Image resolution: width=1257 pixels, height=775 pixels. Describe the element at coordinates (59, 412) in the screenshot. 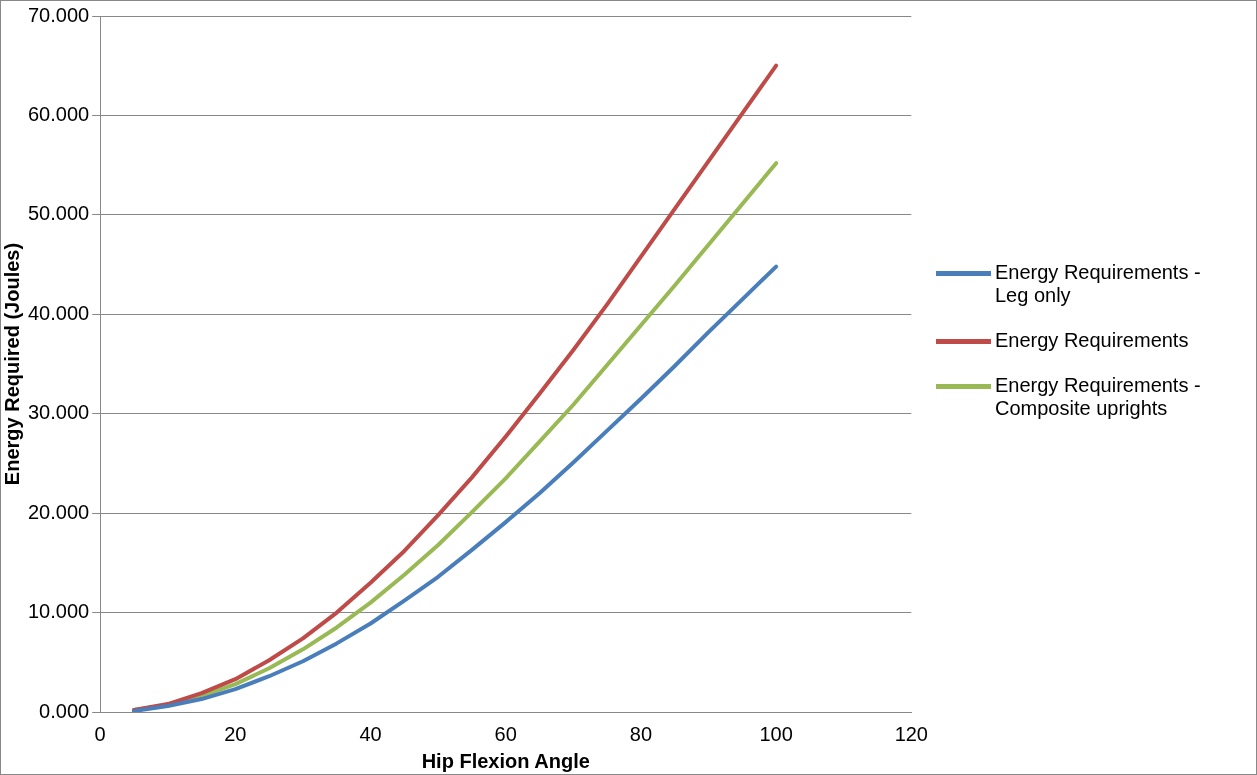

I see `y-tick-label: 30.000` at that location.